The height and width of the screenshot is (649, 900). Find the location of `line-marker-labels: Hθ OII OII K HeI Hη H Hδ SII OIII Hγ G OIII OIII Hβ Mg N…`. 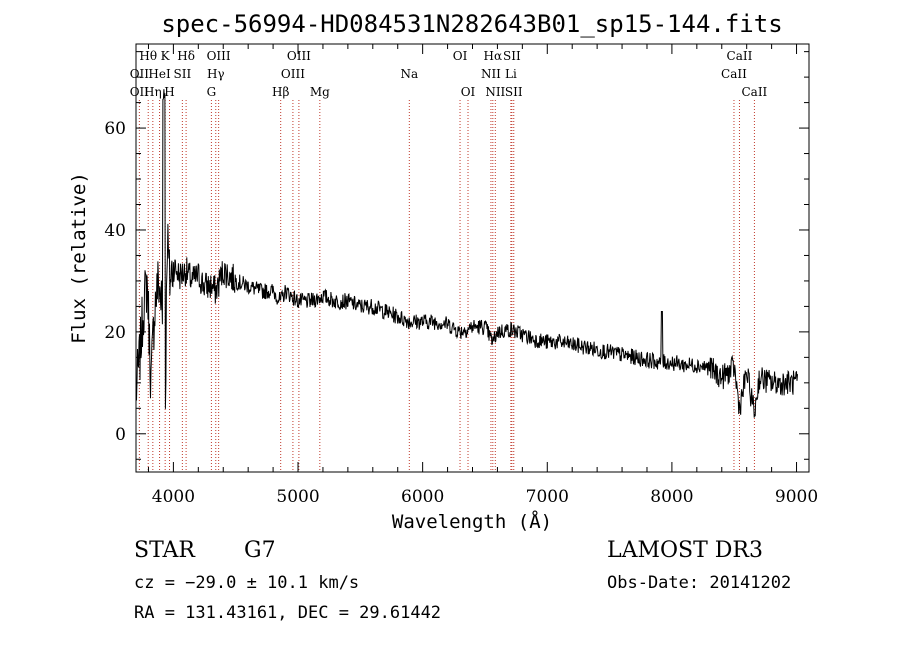

line-marker-labels: Hθ OII OII K HeI Hη H Hδ SII OIII Hγ G OIII OIII Hβ Mg N… is located at coordinates (449, 74).